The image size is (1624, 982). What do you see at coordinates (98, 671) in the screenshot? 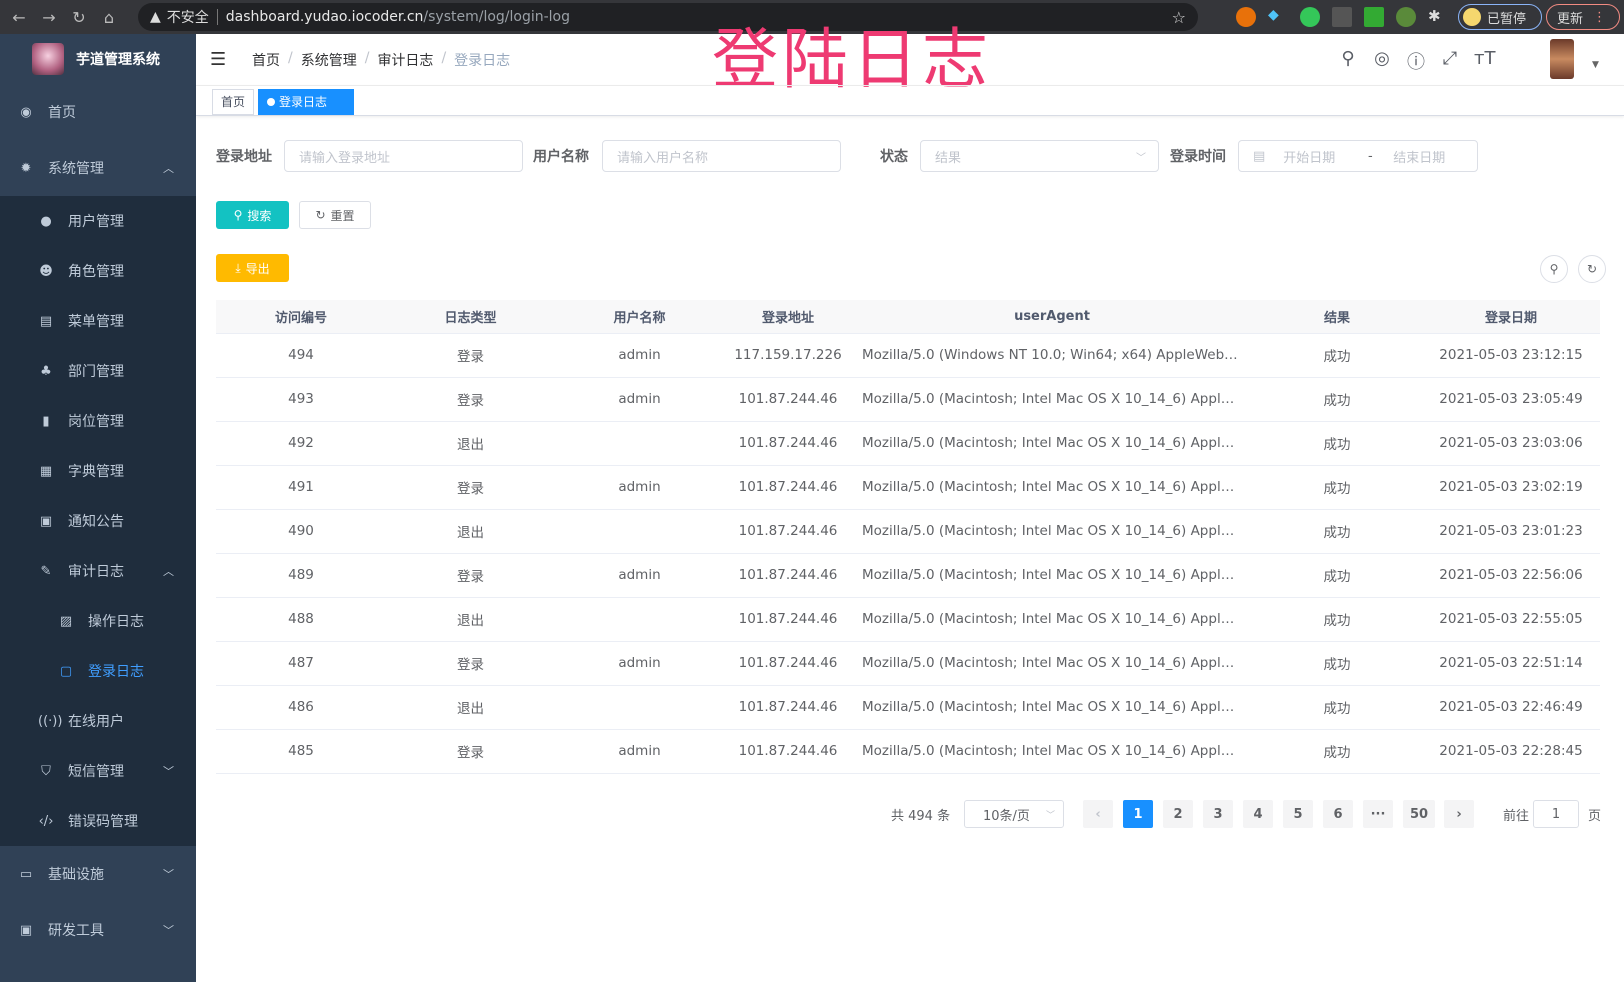
I see `sidebar-item-login-log: ▢ 登录日志` at bounding box center [98, 671].